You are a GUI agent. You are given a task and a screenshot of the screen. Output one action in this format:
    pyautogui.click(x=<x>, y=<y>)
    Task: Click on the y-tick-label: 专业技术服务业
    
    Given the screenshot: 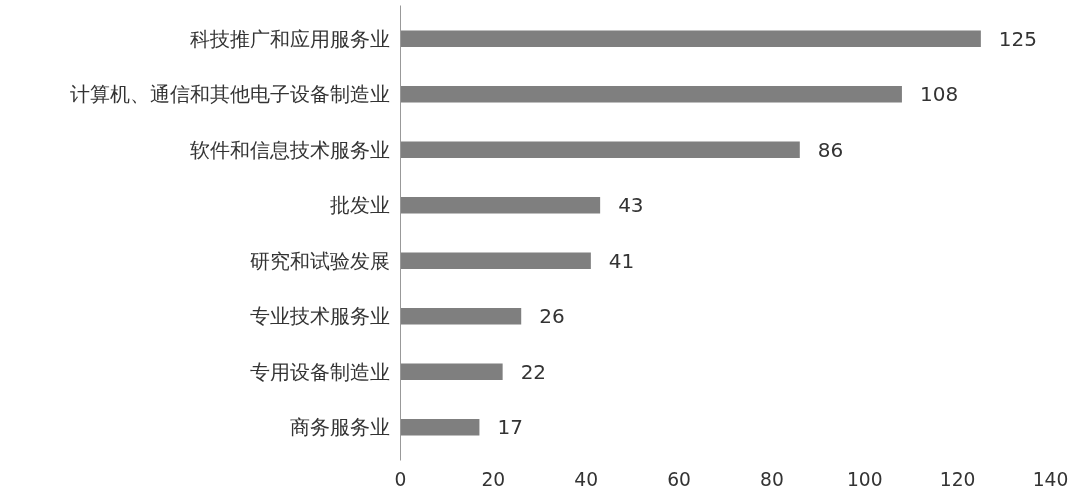 What is the action you would take?
    pyautogui.click(x=319, y=316)
    